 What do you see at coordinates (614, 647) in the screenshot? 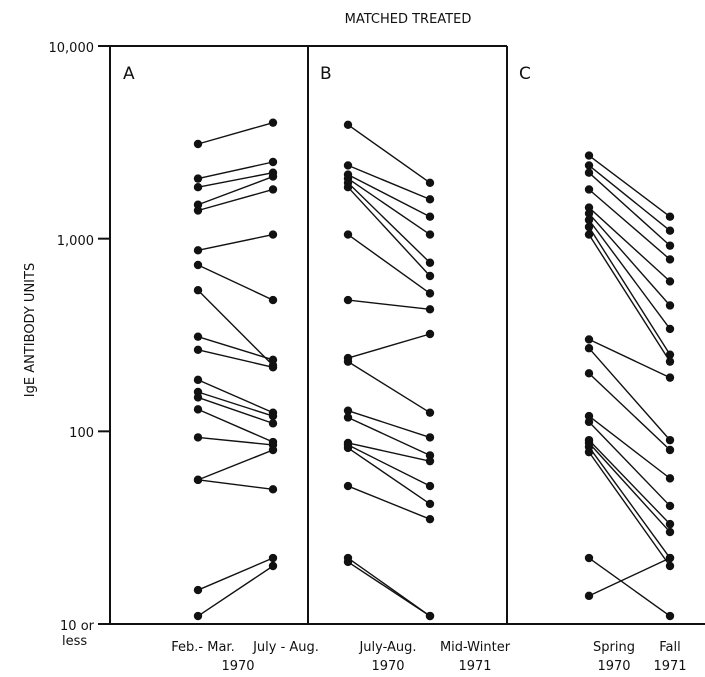
I see `x-tick-label: Spring` at bounding box center [614, 647].